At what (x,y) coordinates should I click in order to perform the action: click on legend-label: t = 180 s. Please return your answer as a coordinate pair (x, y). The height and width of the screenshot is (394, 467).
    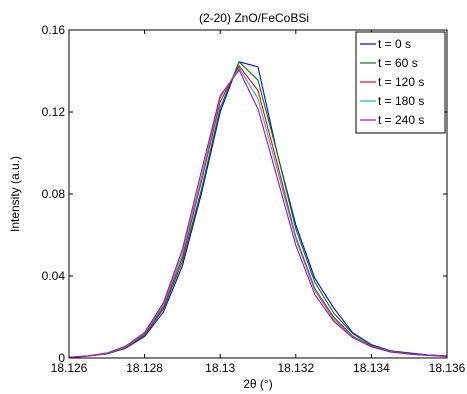
    Looking at the image, I should click on (401, 101).